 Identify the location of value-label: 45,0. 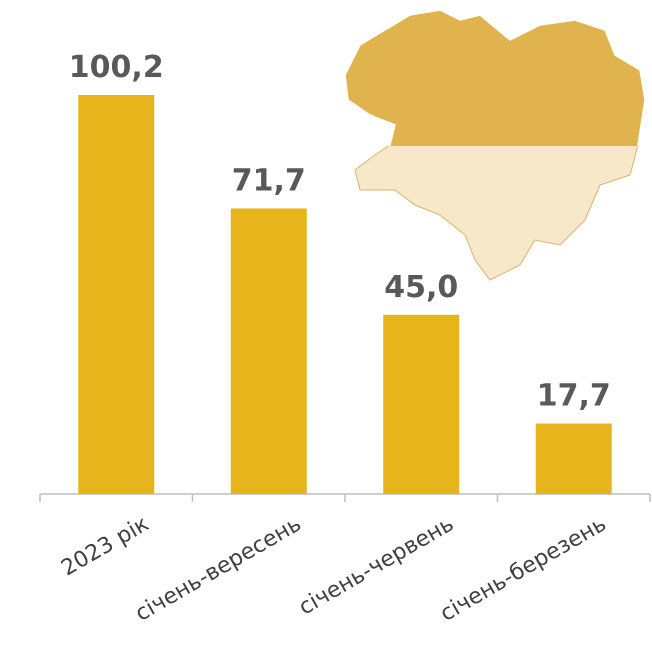
(421, 287).